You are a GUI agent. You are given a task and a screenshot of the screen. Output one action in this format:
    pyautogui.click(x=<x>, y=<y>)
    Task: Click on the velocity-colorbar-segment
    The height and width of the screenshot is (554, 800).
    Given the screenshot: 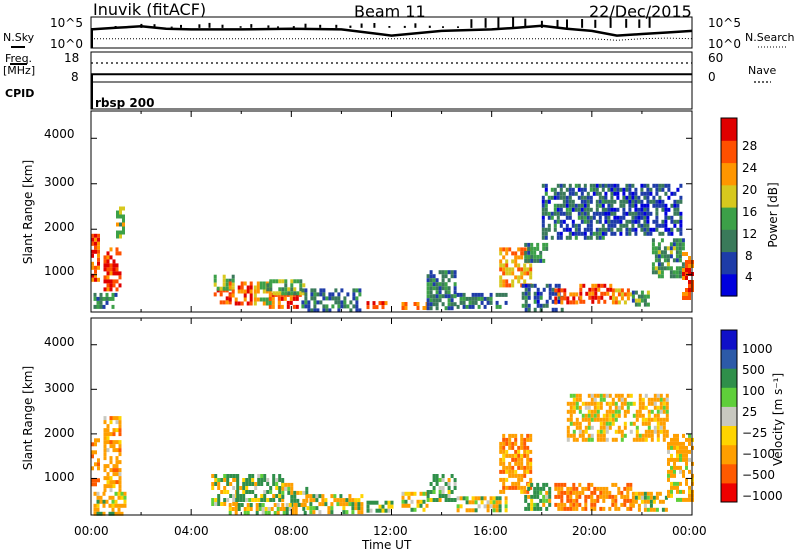 What is the action you would take?
    pyautogui.click(x=729, y=454)
    